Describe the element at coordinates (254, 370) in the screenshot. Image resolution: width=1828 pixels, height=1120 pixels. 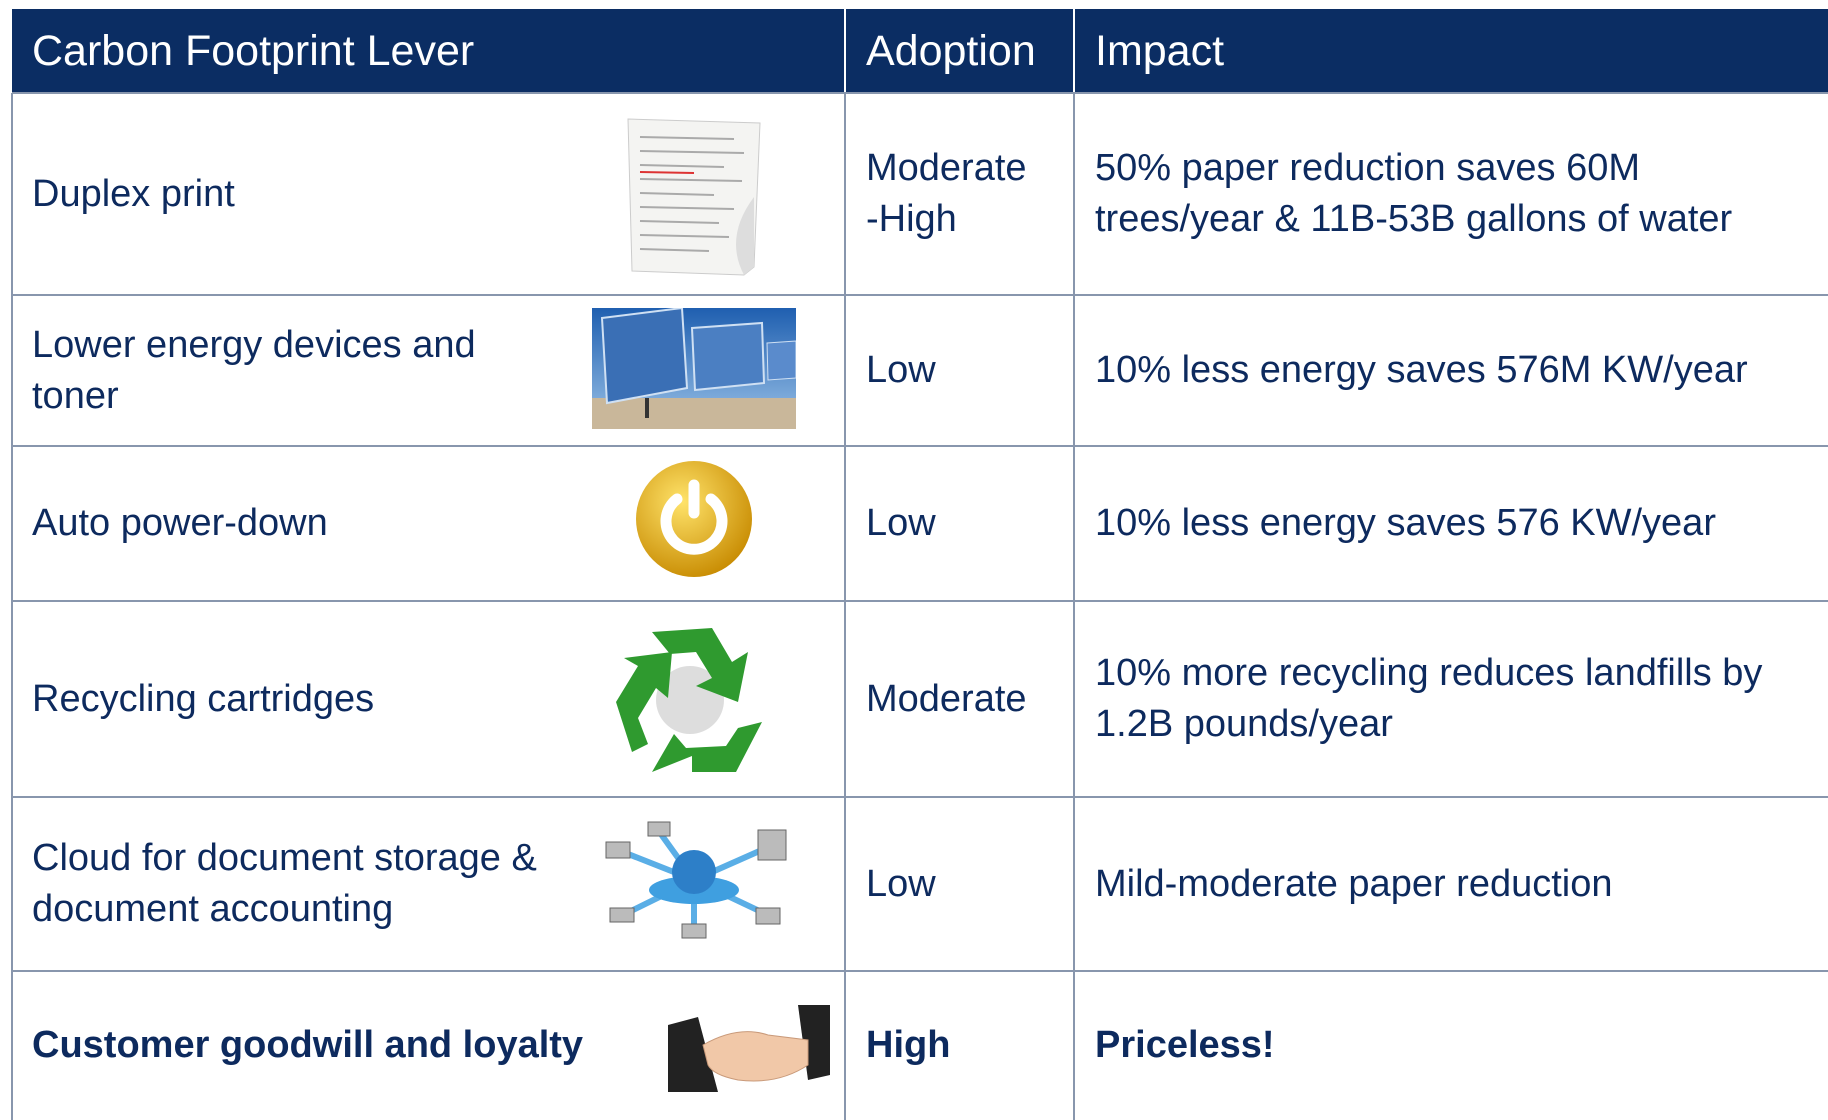
I see `table-cell: Lower energy devices and toner` at that location.